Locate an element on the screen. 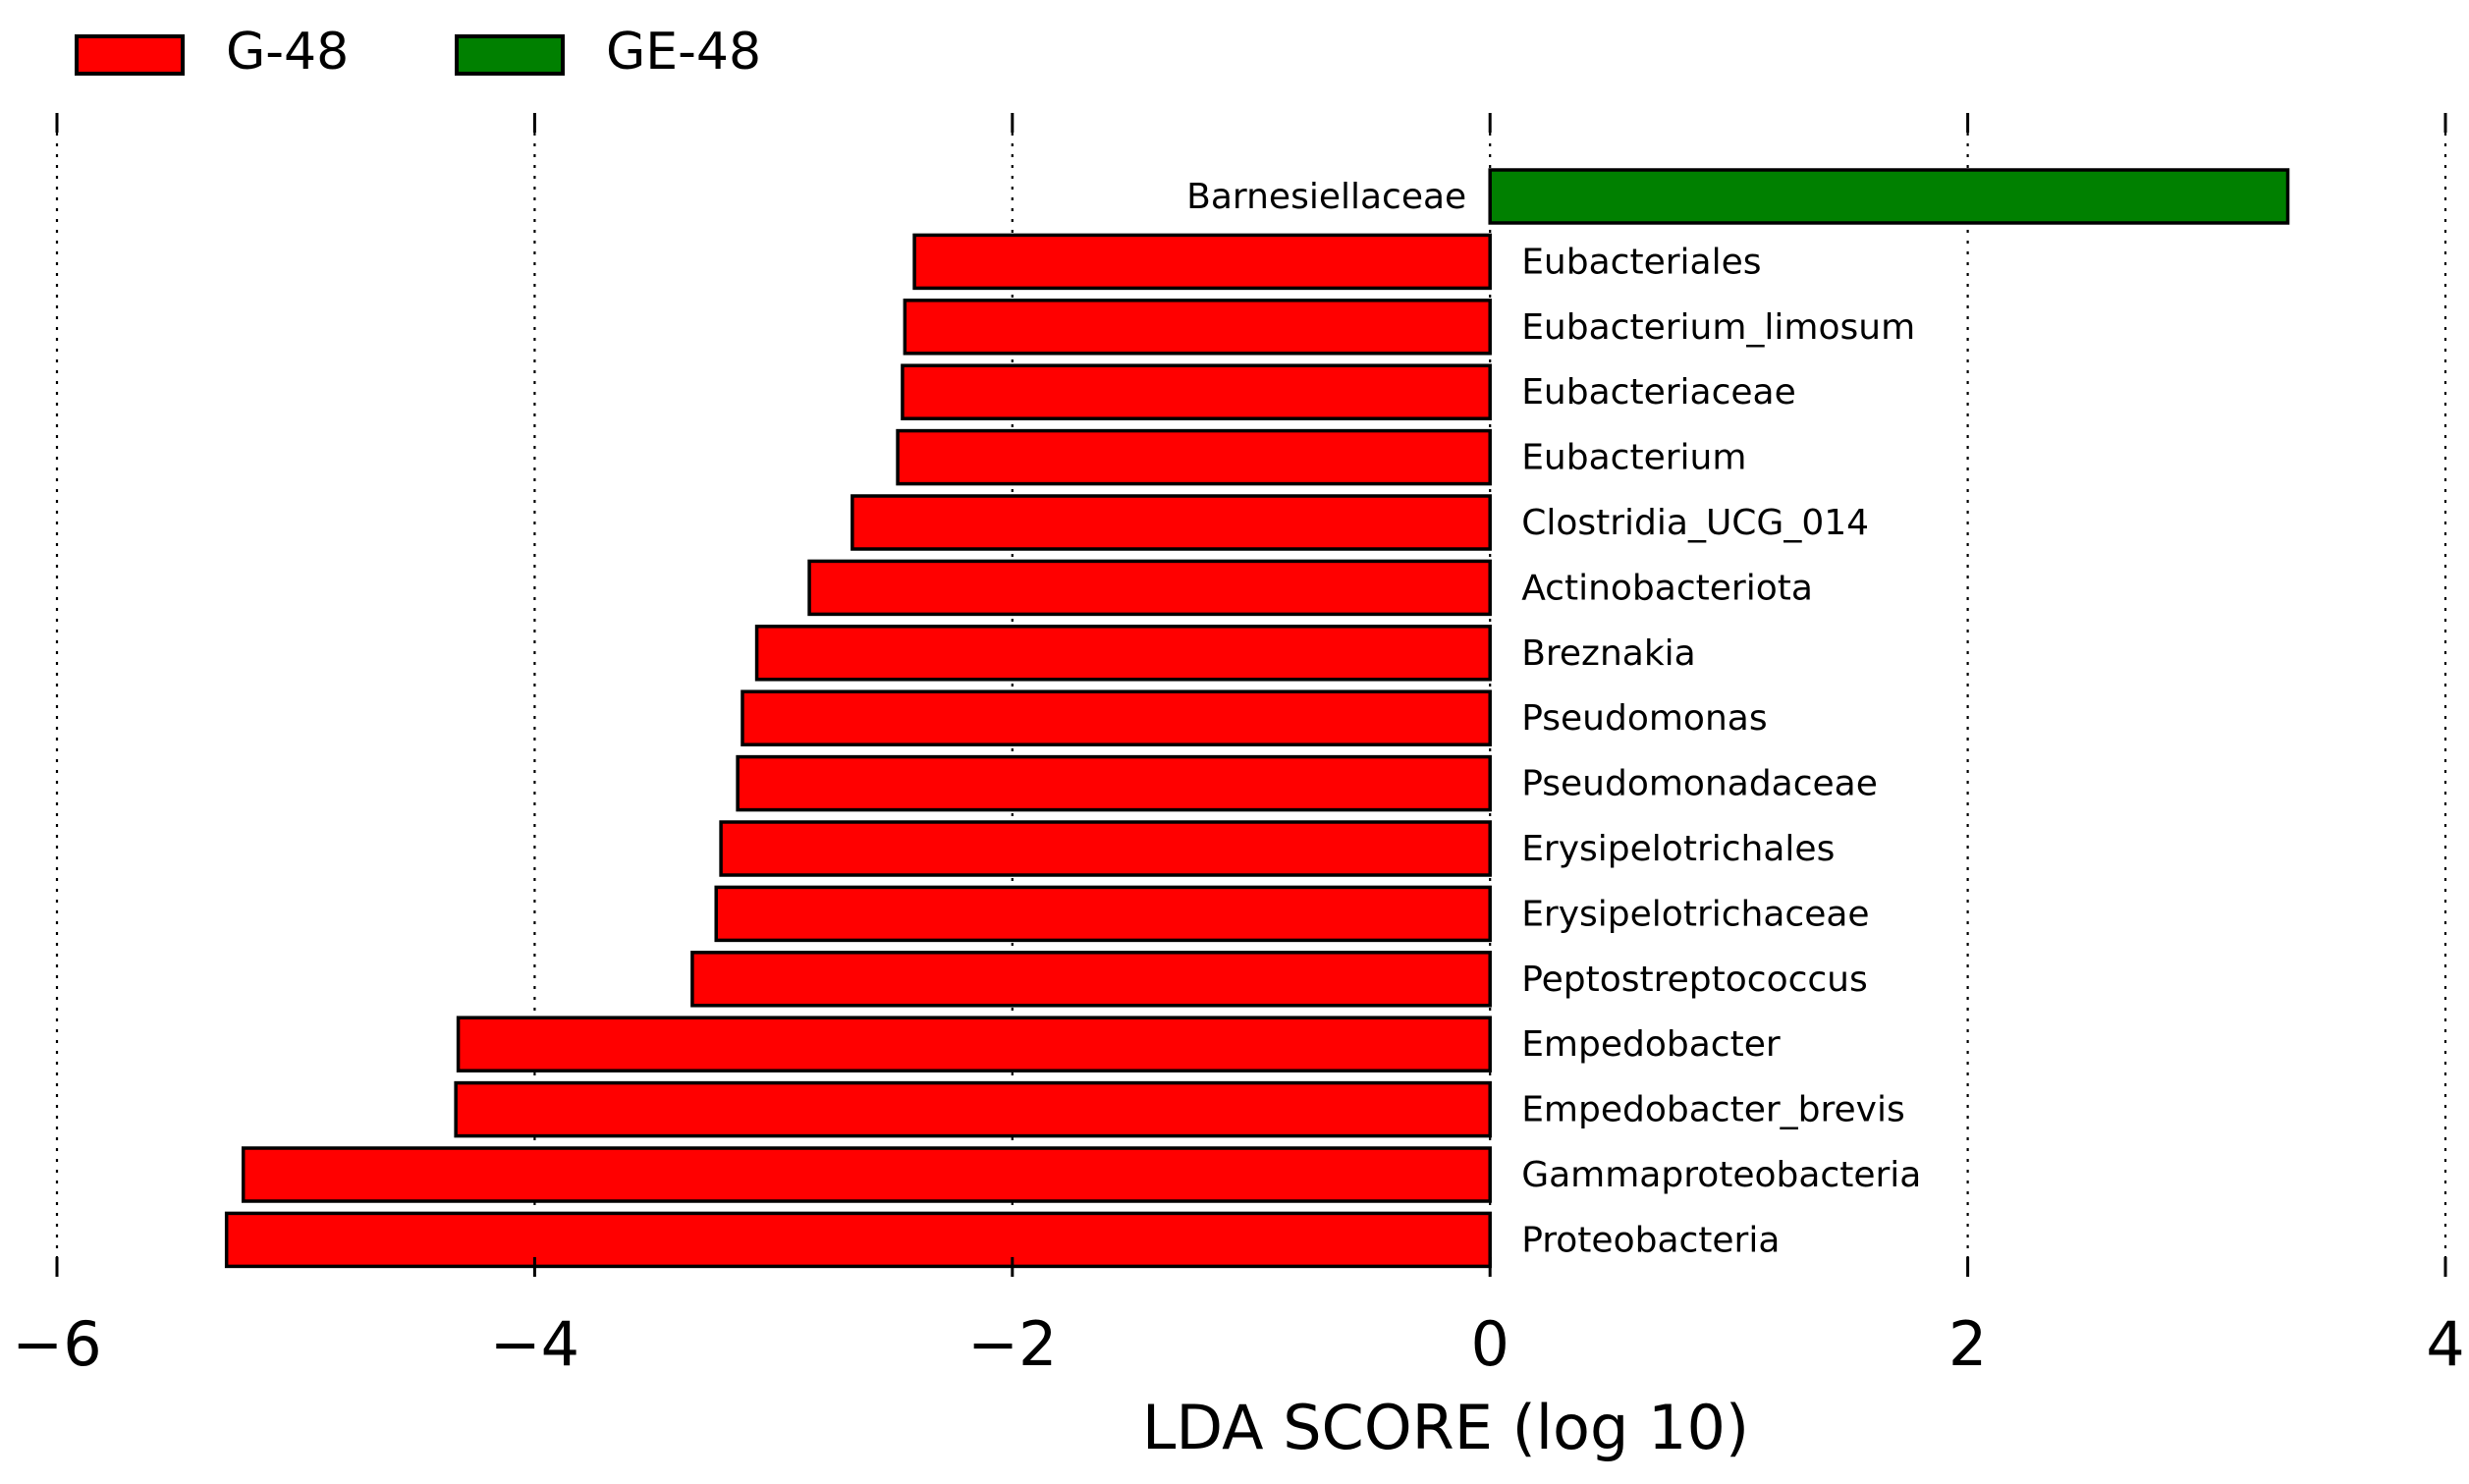 The height and width of the screenshot is (1484, 2469). x-axis-label: LDA SCORE (log 10) is located at coordinates (1445, 1427).